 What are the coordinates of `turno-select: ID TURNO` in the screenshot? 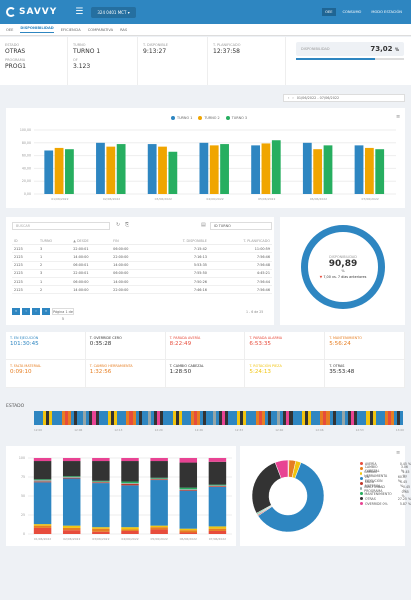 It's located at (241, 226).